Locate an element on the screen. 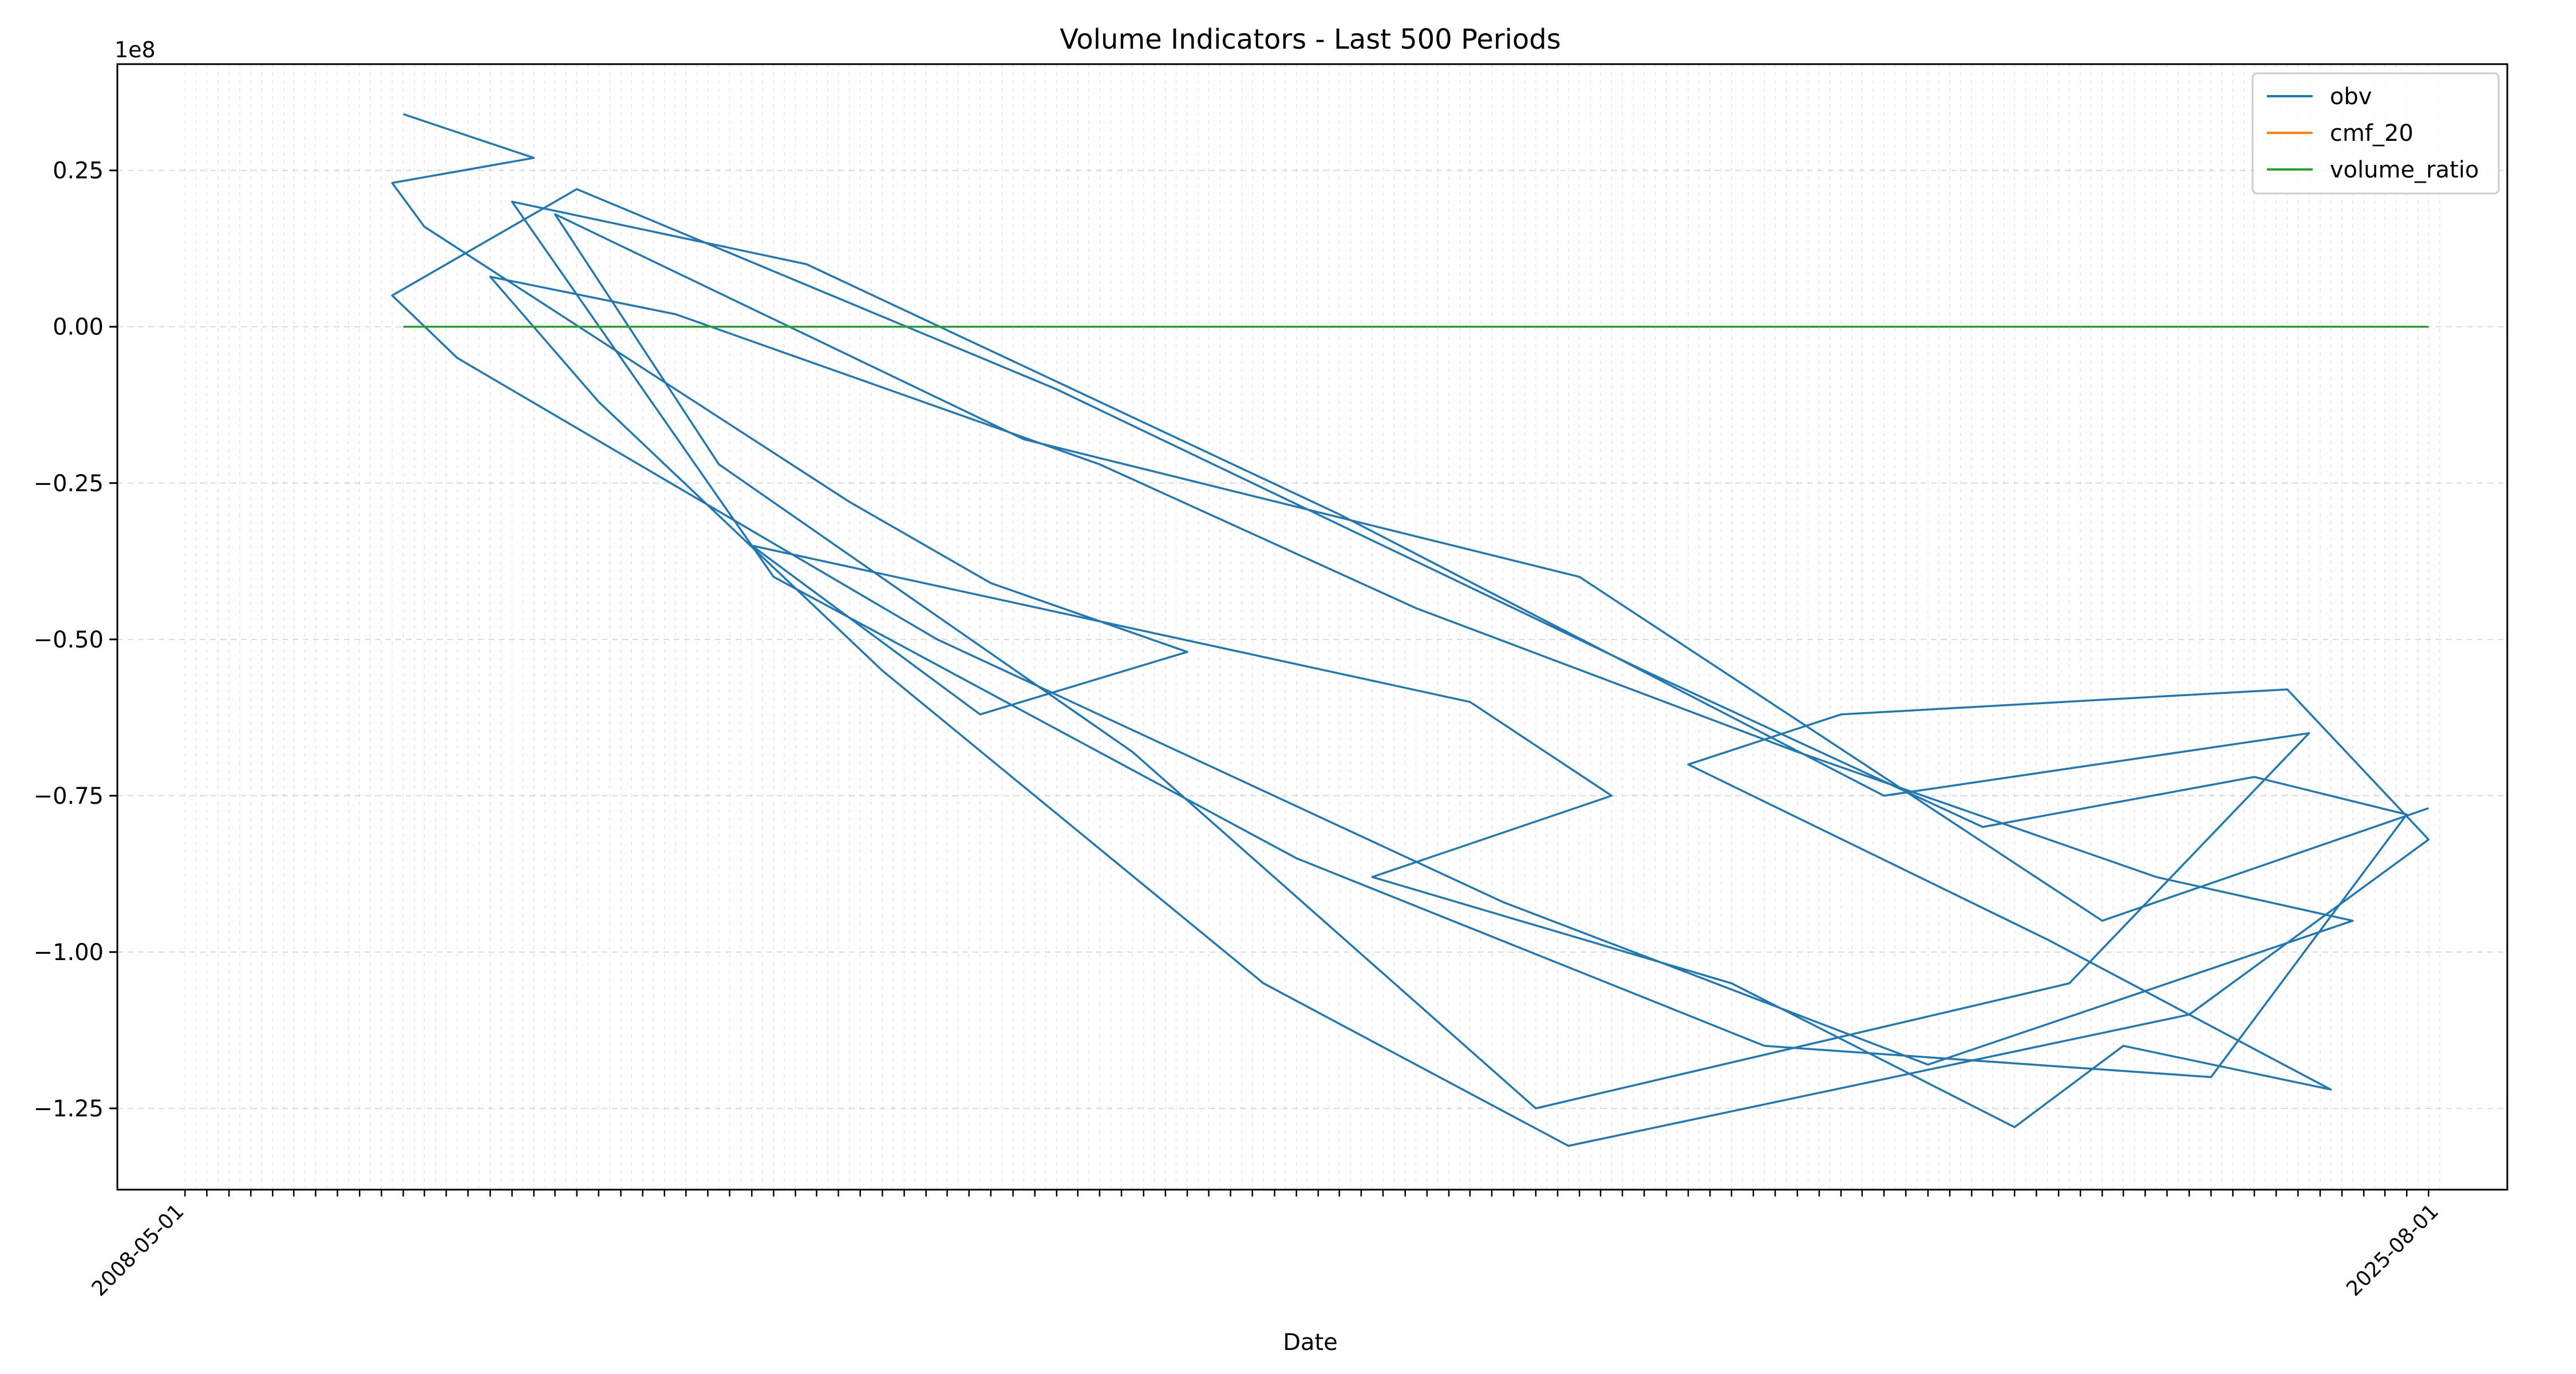  y-tick-label: 0.00 is located at coordinates (78, 328).